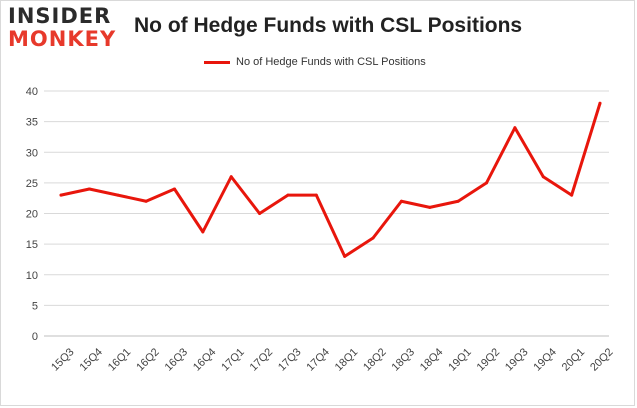 The height and width of the screenshot is (408, 637). What do you see at coordinates (404, 360) in the screenshot?
I see `x-tick-label: 18Q3` at bounding box center [404, 360].